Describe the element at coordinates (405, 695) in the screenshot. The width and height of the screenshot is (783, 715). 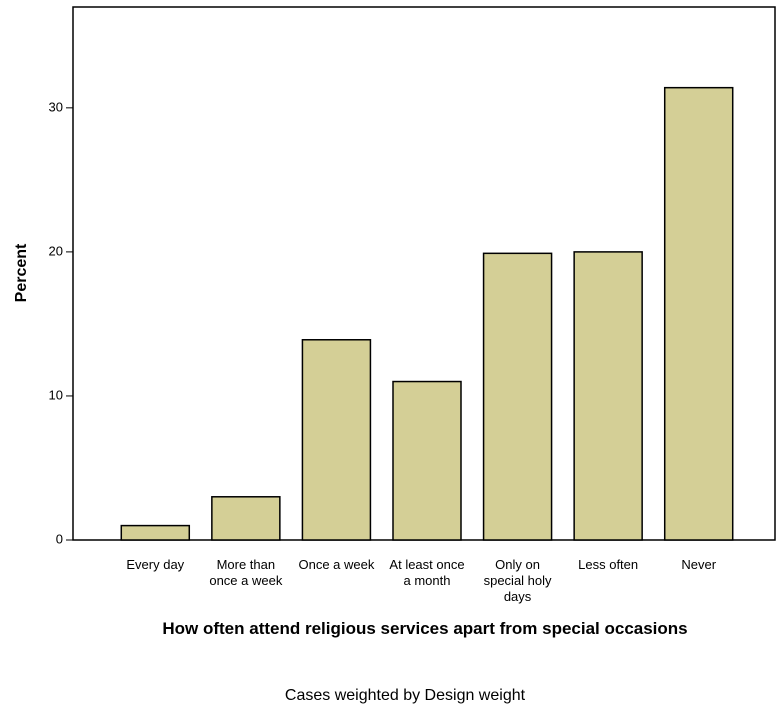
I see `footnote: Cases weighted by Design weight` at that location.